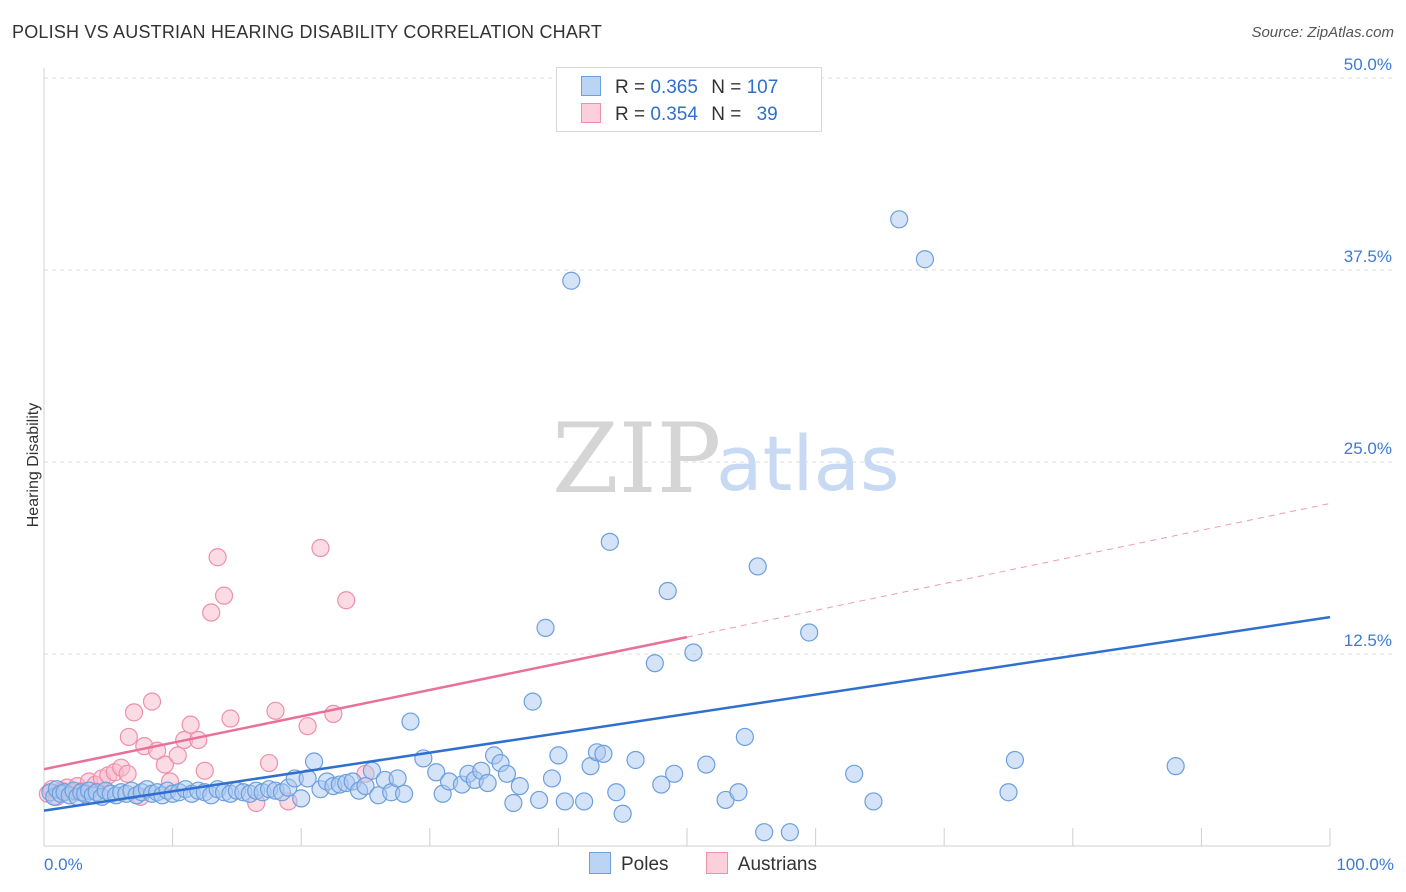 The height and width of the screenshot is (892, 1406). Describe the element at coordinates (630, 114) in the screenshot. I see `legend-r-label: R =` at that location.